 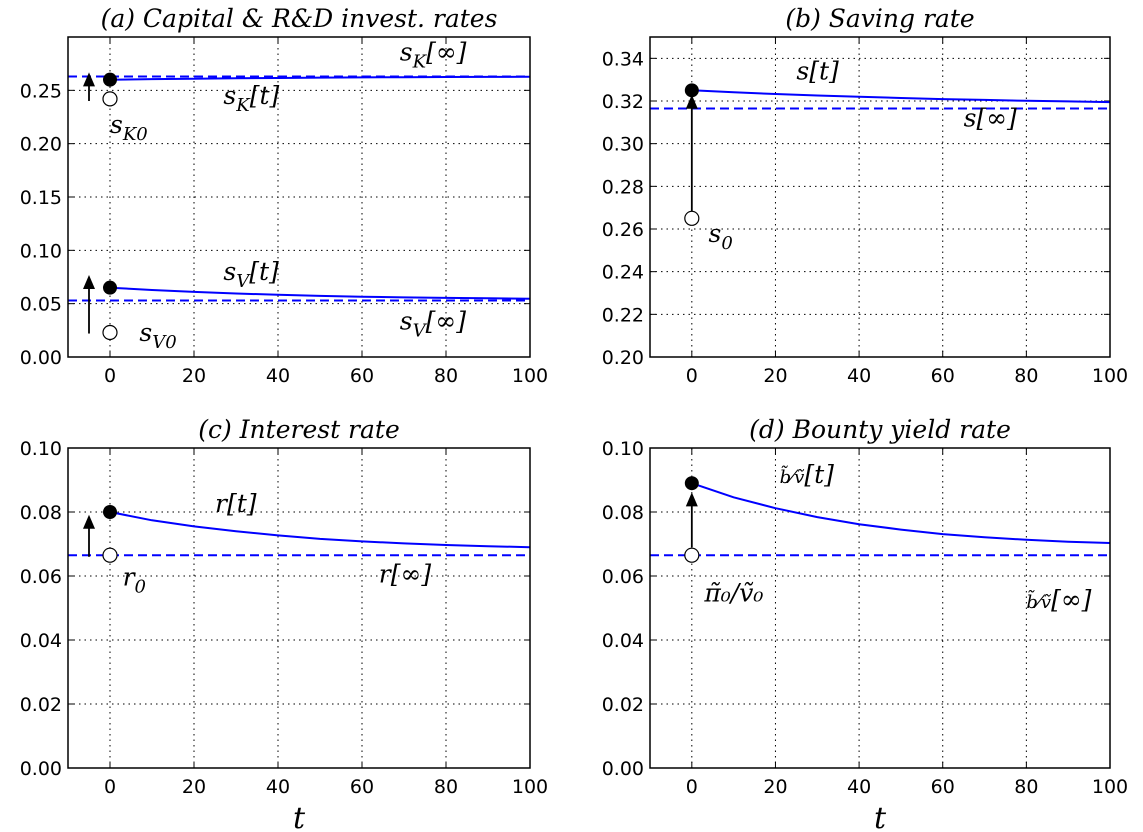 What do you see at coordinates (41, 91) in the screenshot?
I see `y-tick-label: 0.25` at bounding box center [41, 91].